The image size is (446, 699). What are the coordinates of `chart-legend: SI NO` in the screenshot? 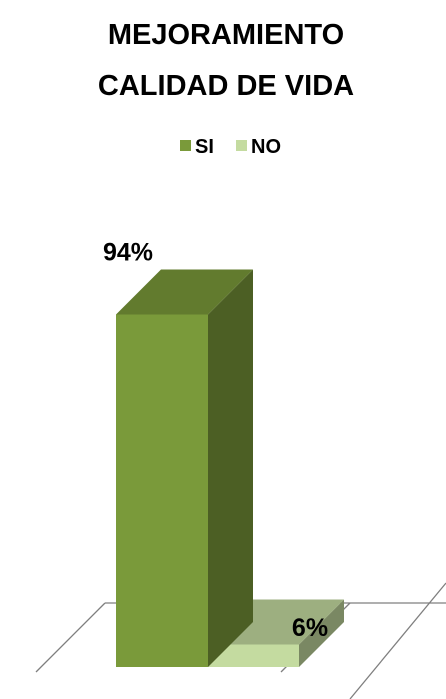 It's located at (230, 147).